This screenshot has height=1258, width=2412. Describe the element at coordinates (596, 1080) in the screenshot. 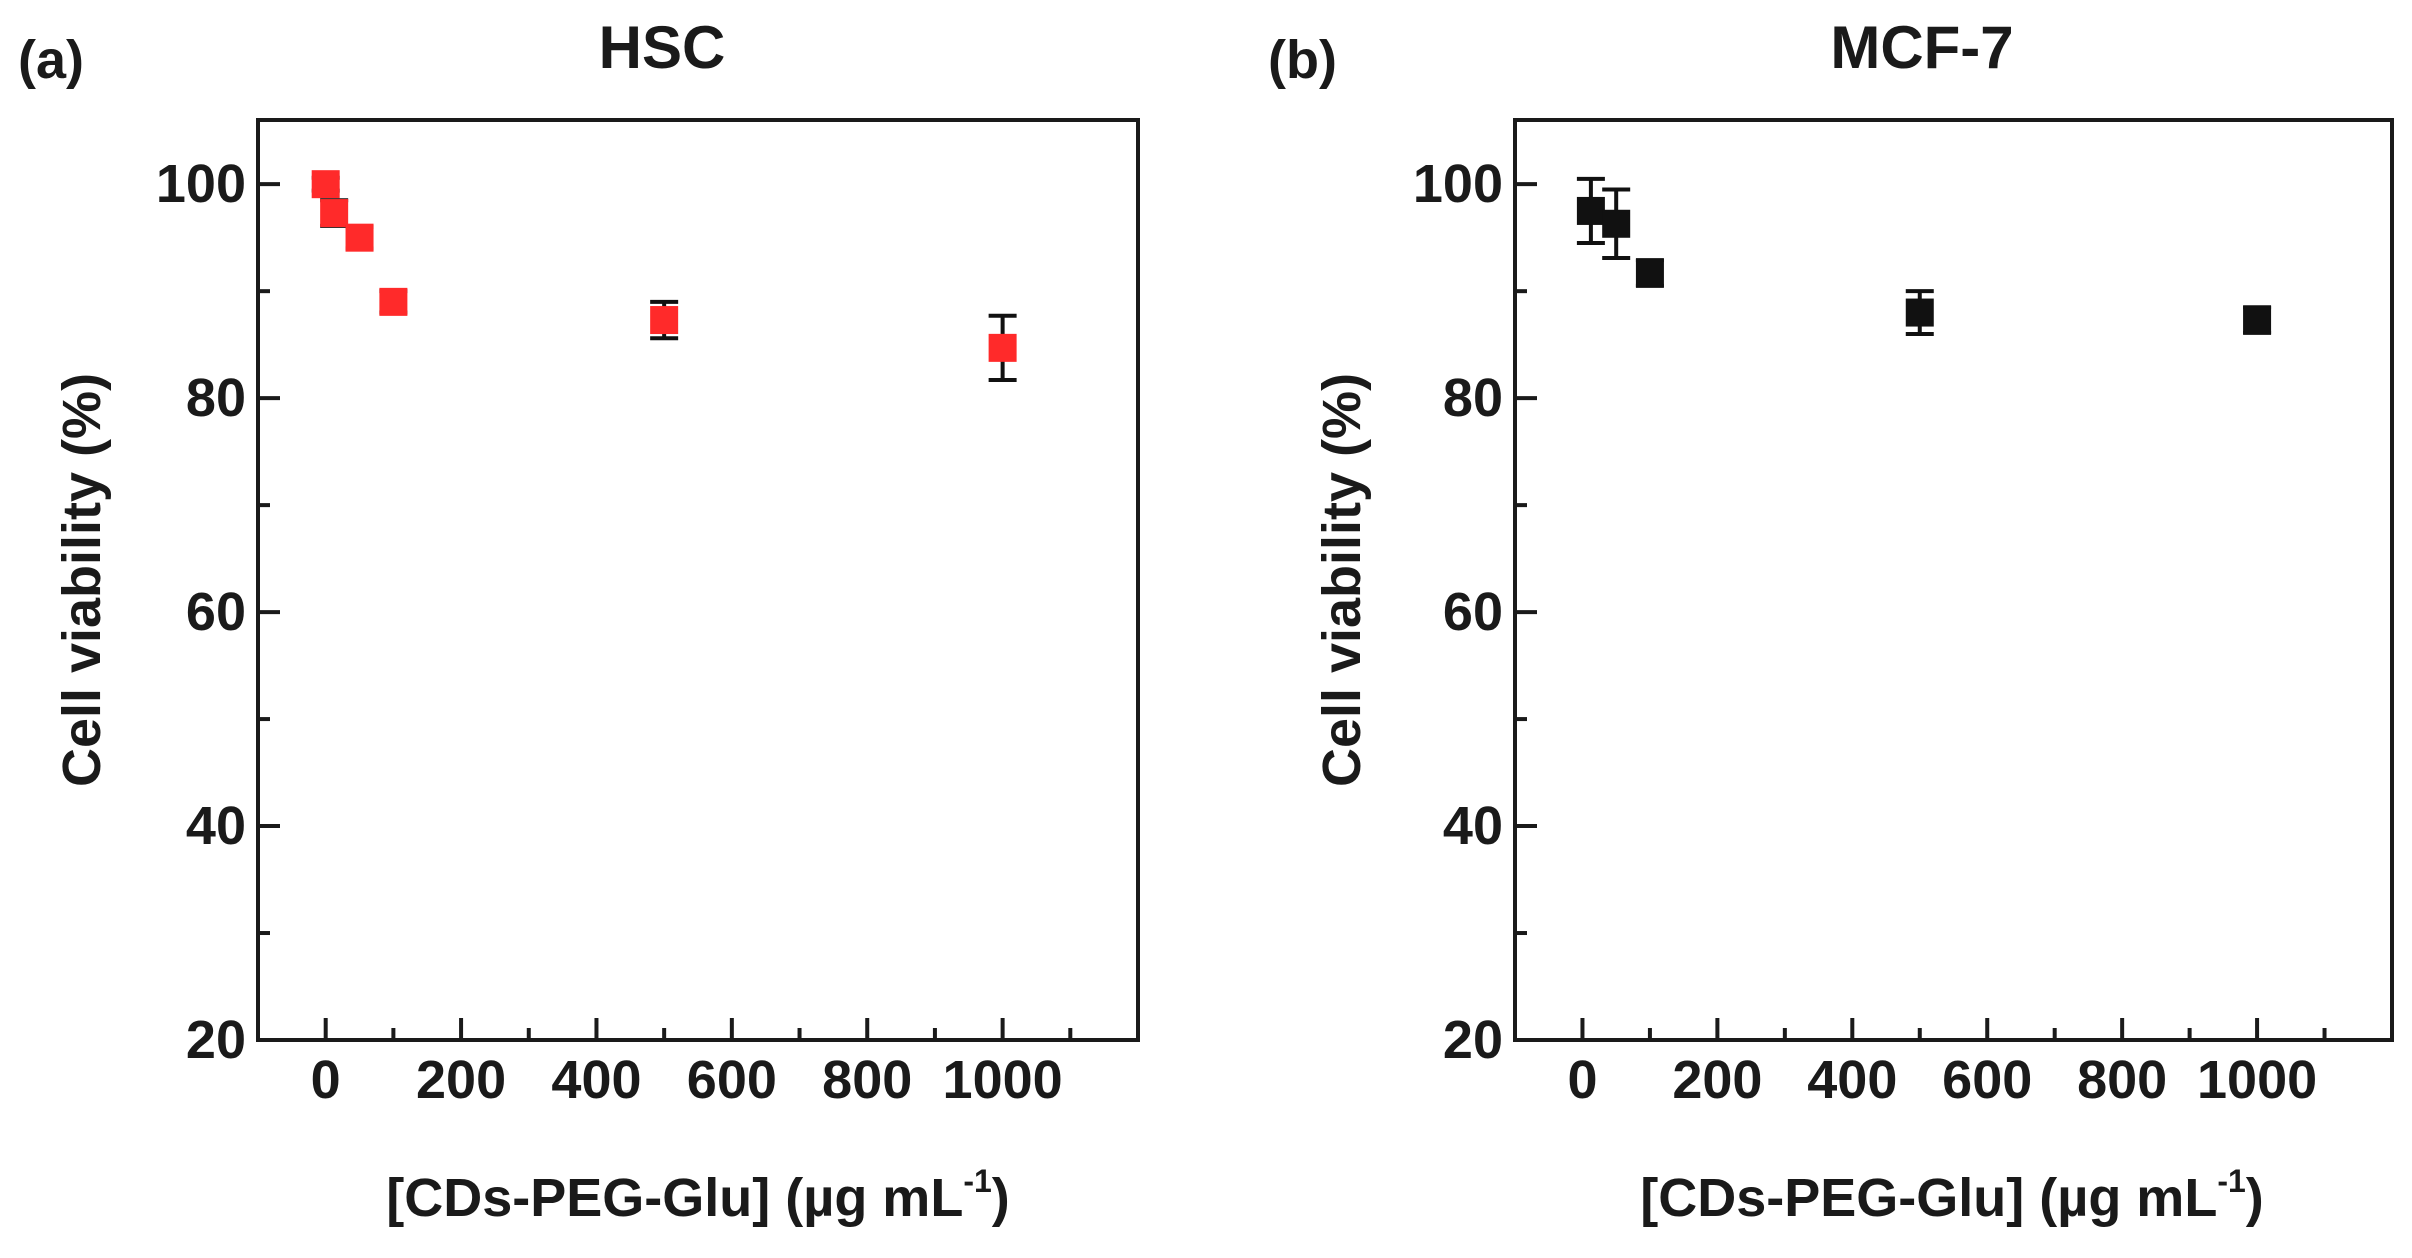

I see `panel-a-x-tick-label: 400` at that location.